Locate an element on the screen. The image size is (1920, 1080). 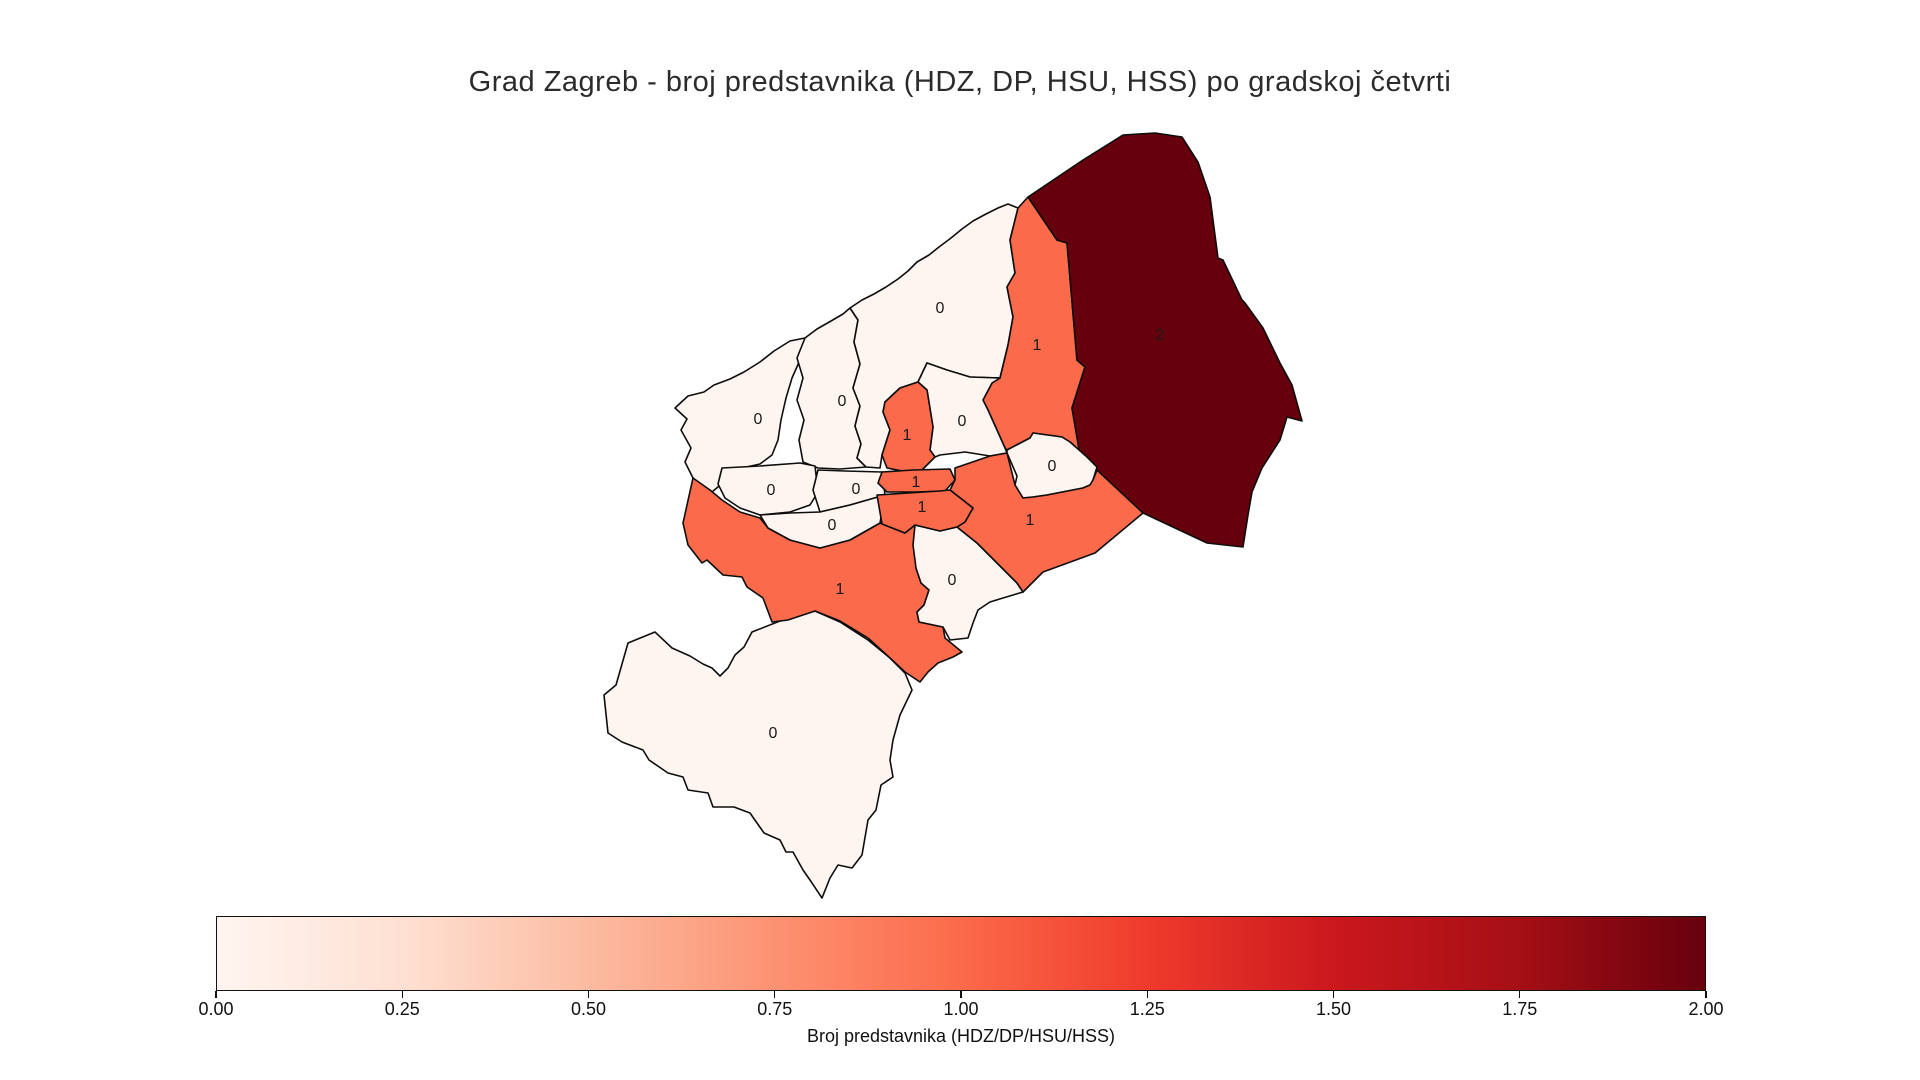
colorbar-tick-label: 1.00 is located at coordinates (961, 1009).